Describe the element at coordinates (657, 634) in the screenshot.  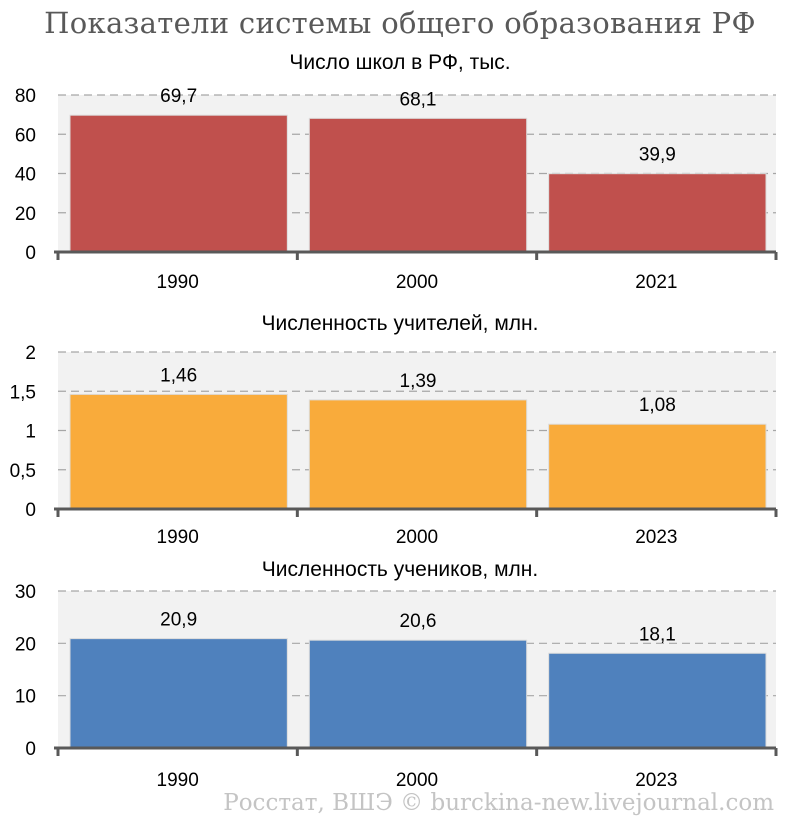
I see `data-label: 18,1` at that location.